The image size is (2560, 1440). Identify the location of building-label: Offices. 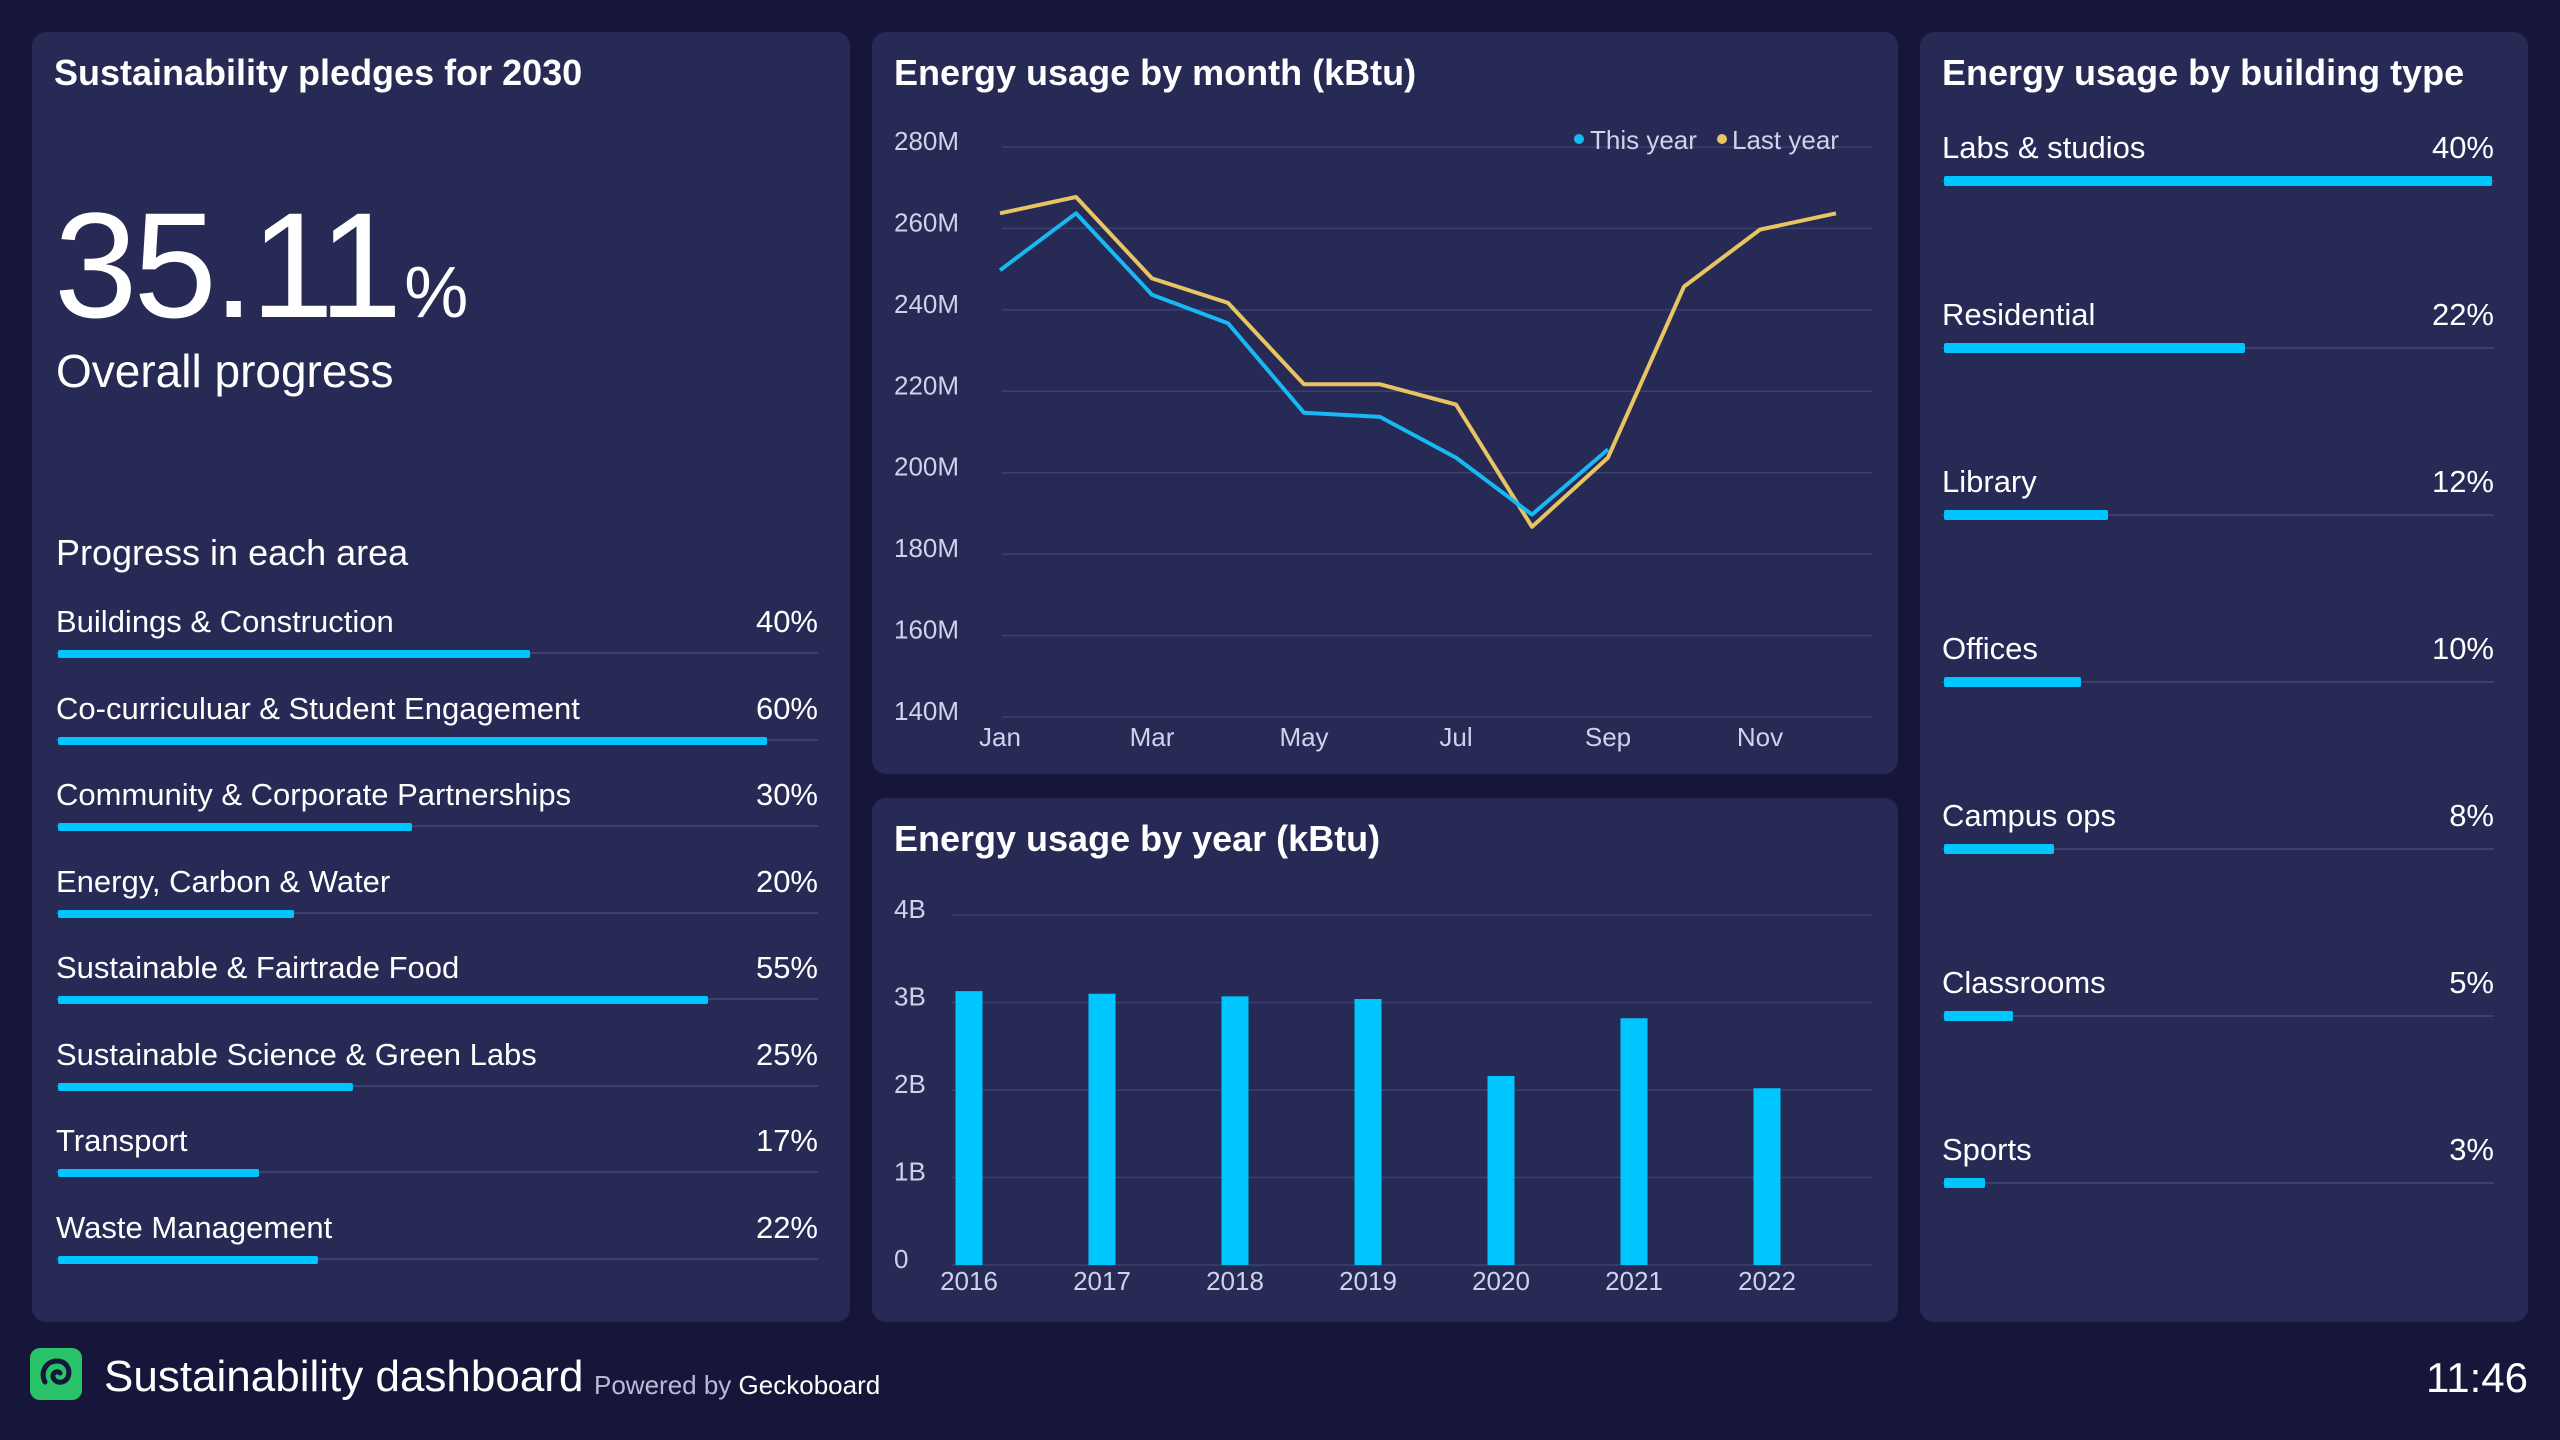
(1990, 648).